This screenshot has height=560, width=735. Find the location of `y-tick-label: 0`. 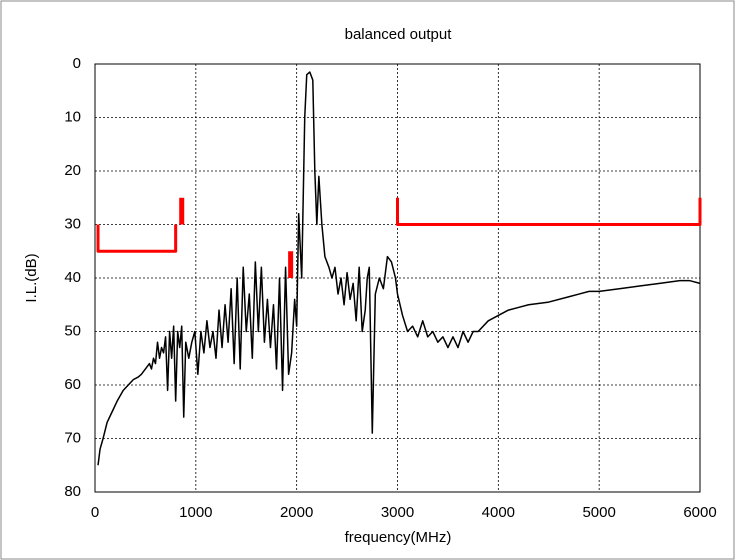

y-tick-label: 0 is located at coordinates (77, 63).